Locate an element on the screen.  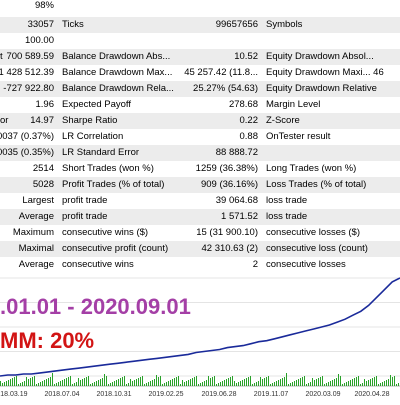
report-label-3: Symbols is located at coordinates (284, 24).